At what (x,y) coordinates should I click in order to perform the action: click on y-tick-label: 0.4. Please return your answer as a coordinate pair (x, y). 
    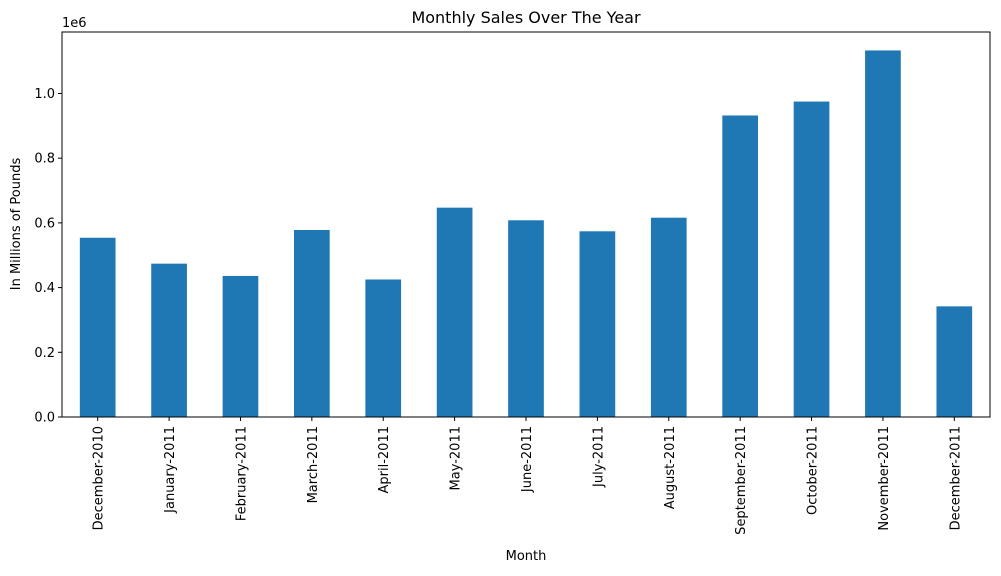
    Looking at the image, I should click on (44, 288).